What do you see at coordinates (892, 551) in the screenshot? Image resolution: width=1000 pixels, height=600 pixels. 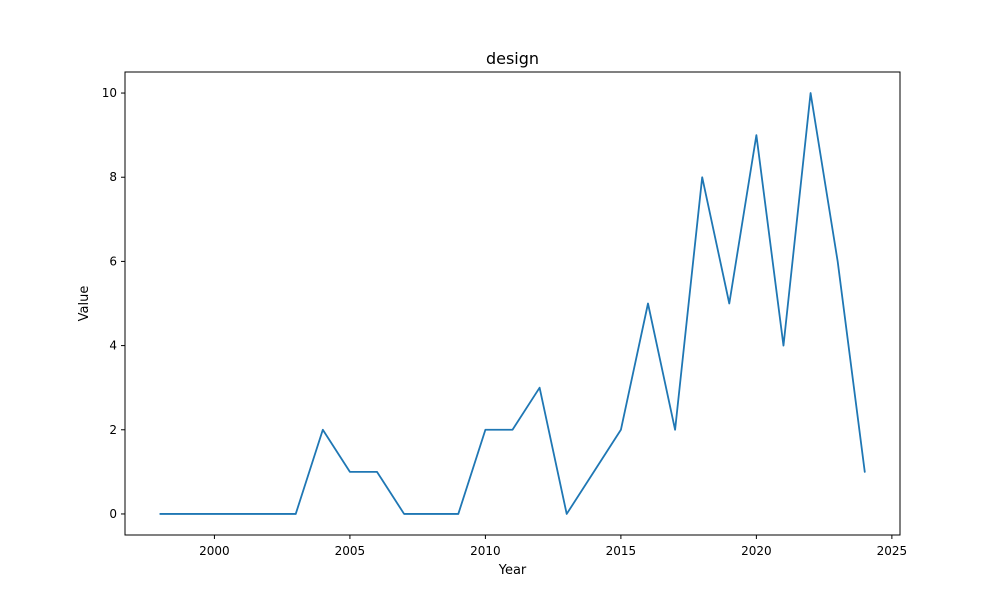 I see `x-tick-label: 2025` at bounding box center [892, 551].